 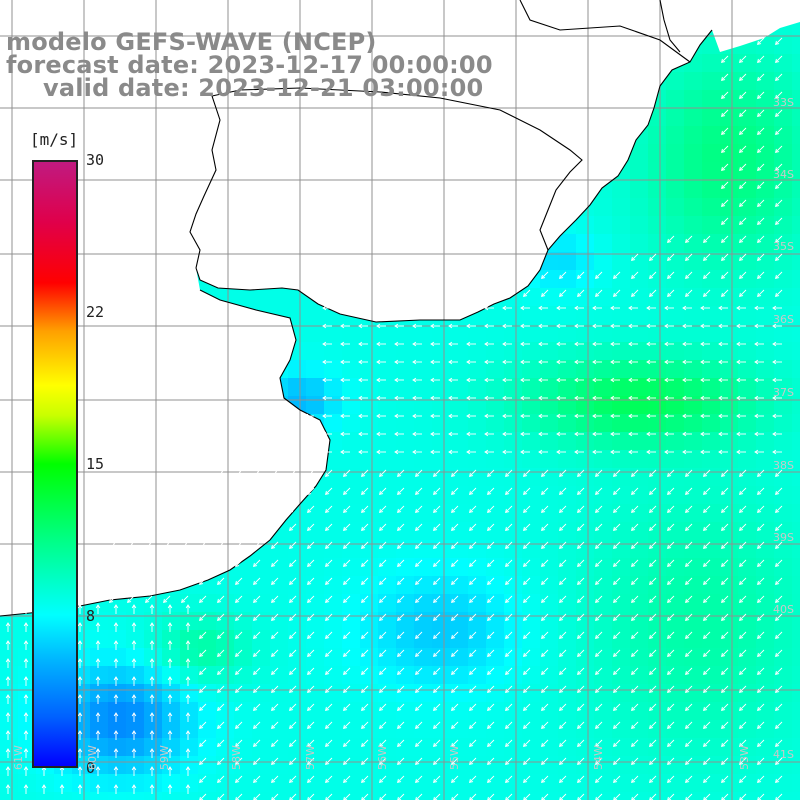 What do you see at coordinates (236, 757) in the screenshot?
I see `lon-label-58w: 58W` at bounding box center [236, 757].